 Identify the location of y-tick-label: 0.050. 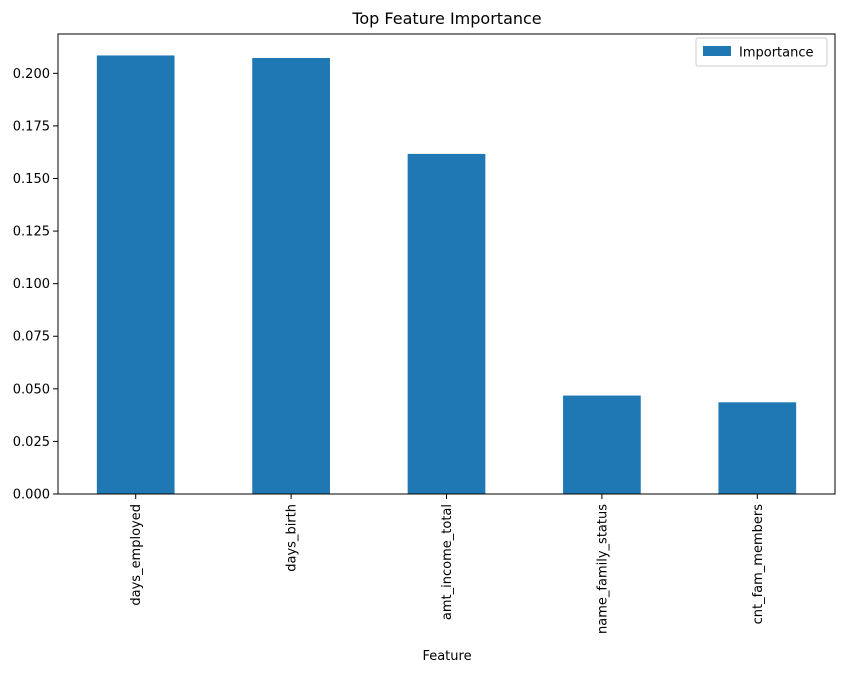
(31, 389).